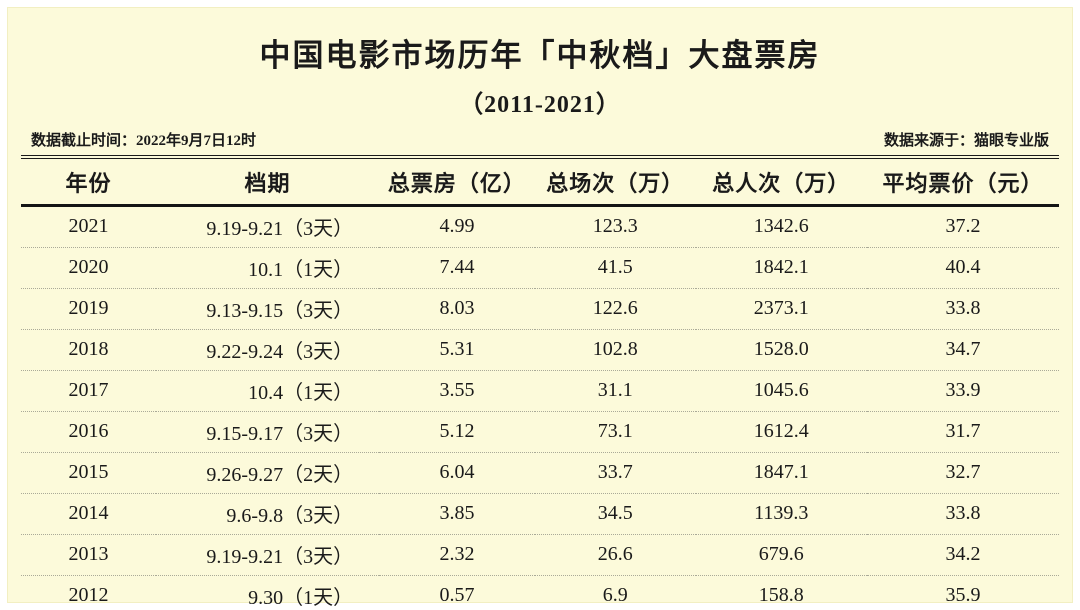  I want to click on table-row: 2015 9.26-9.27（2天） 6.04 33.7 1847.1 32.7, so click(540, 473).